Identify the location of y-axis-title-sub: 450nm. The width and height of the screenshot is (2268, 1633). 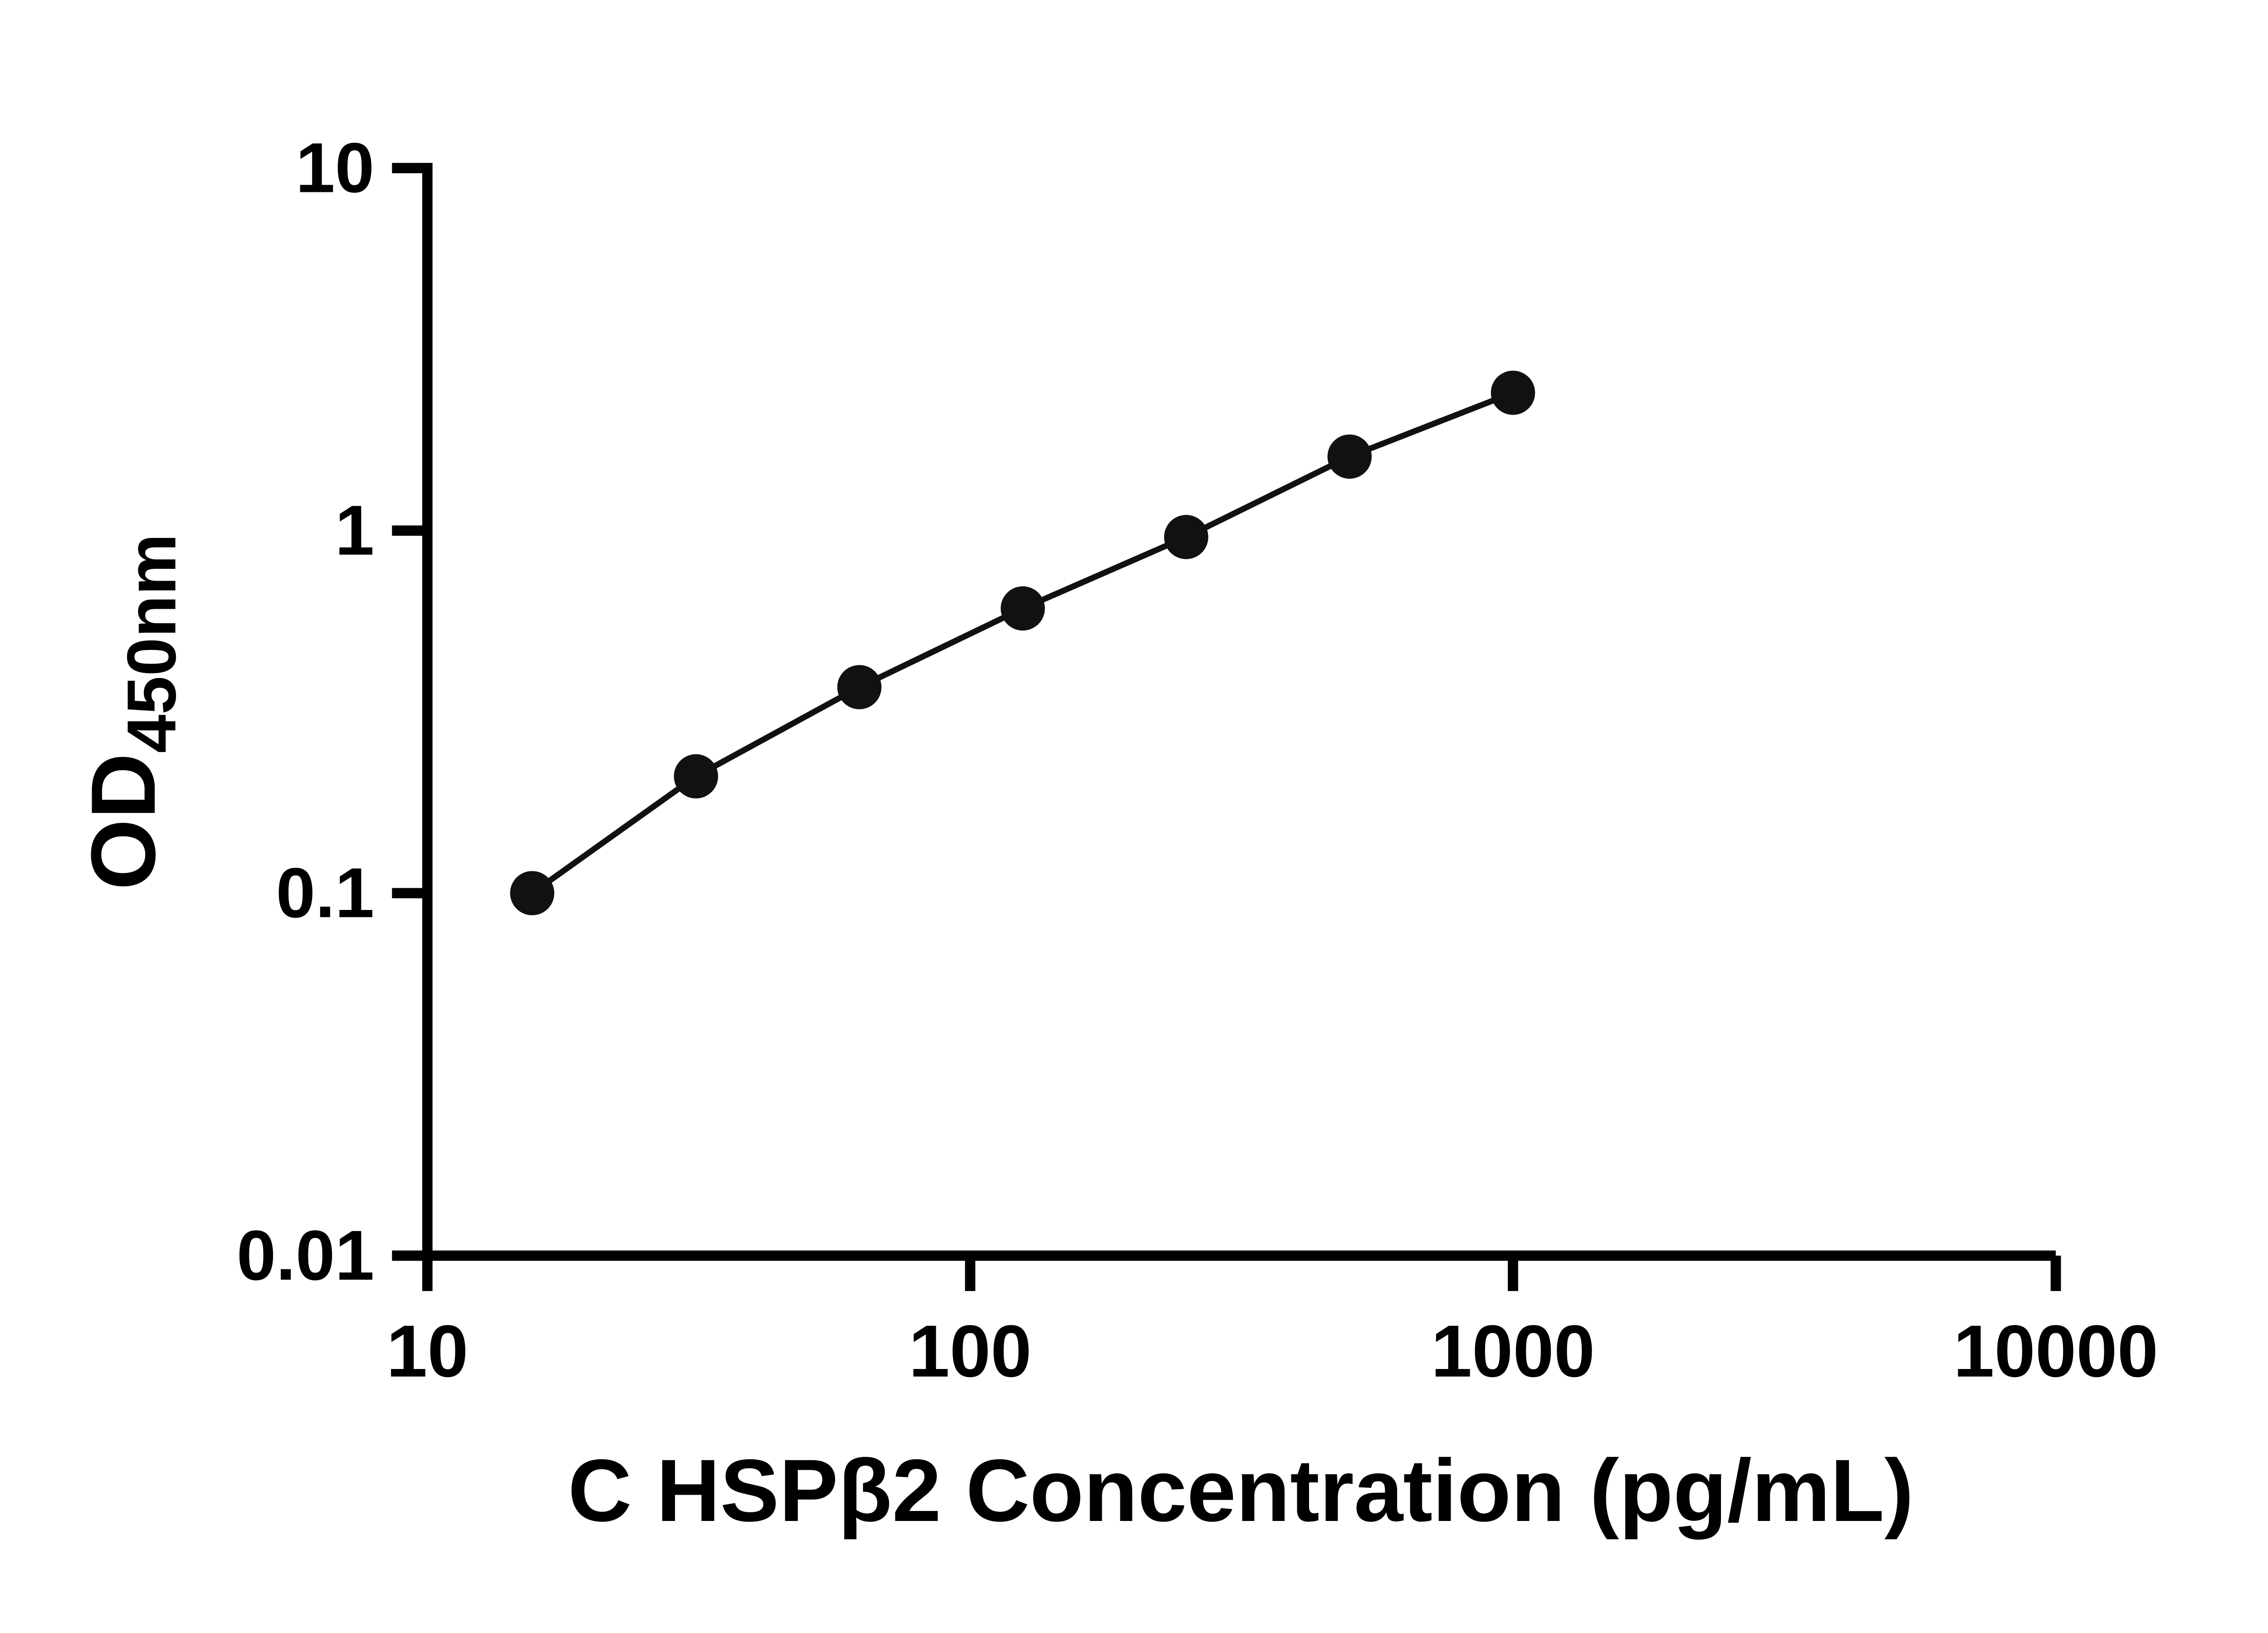
(152, 643).